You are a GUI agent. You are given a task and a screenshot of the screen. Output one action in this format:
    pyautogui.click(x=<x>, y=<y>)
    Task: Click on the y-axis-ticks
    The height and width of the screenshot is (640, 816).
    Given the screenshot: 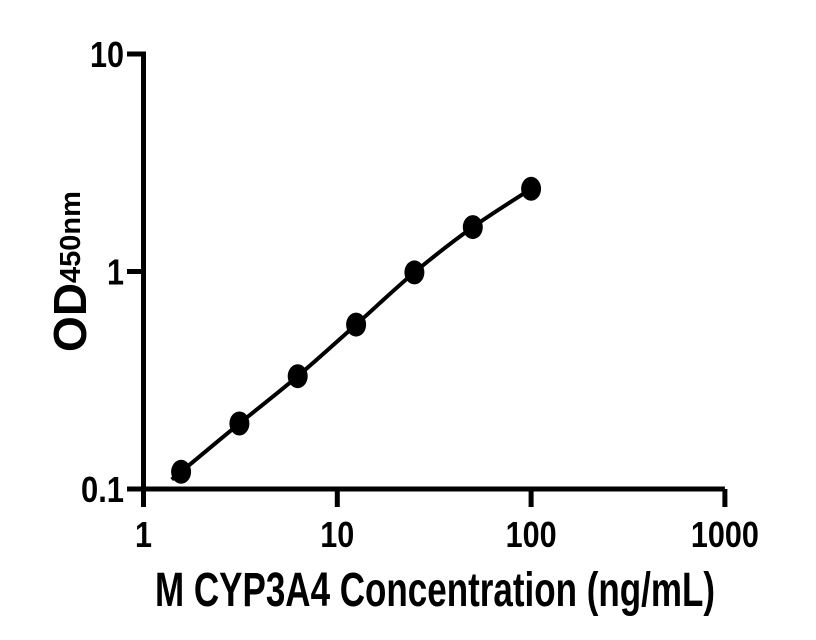 What is the action you would take?
    pyautogui.click(x=135, y=271)
    